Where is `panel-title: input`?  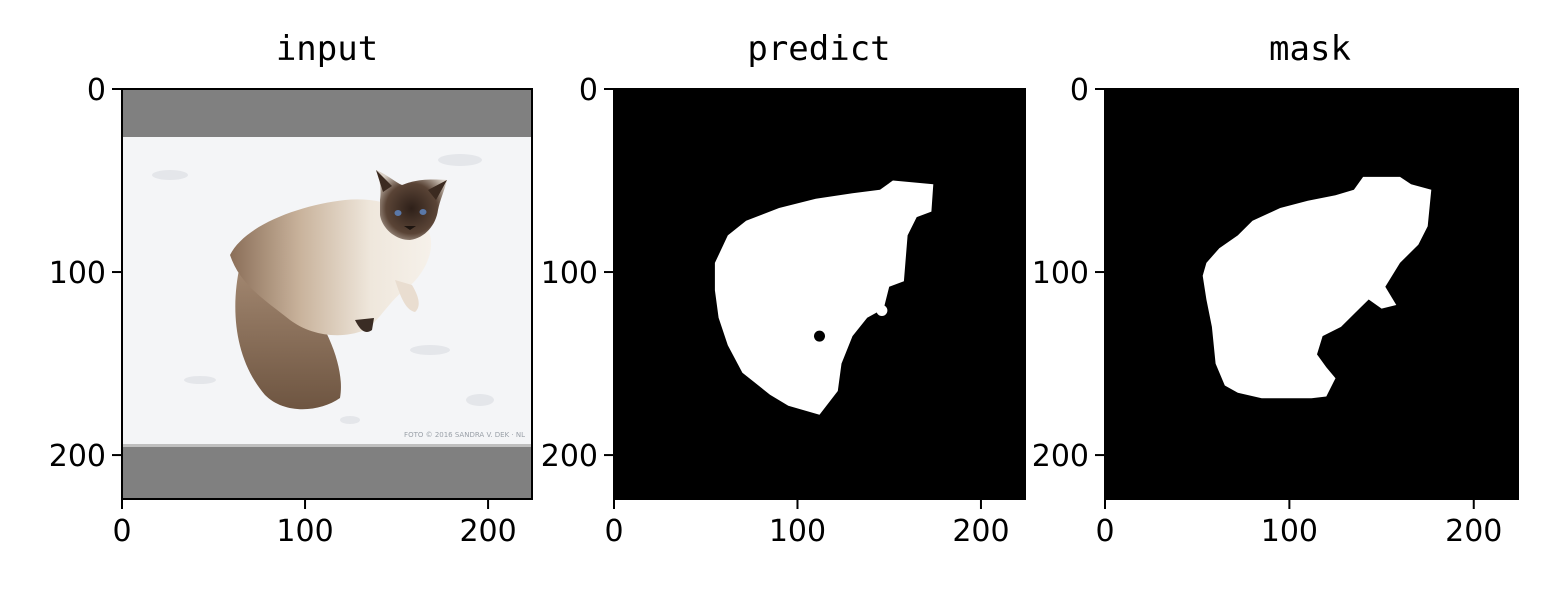
panel-title: input is located at coordinates (327, 49).